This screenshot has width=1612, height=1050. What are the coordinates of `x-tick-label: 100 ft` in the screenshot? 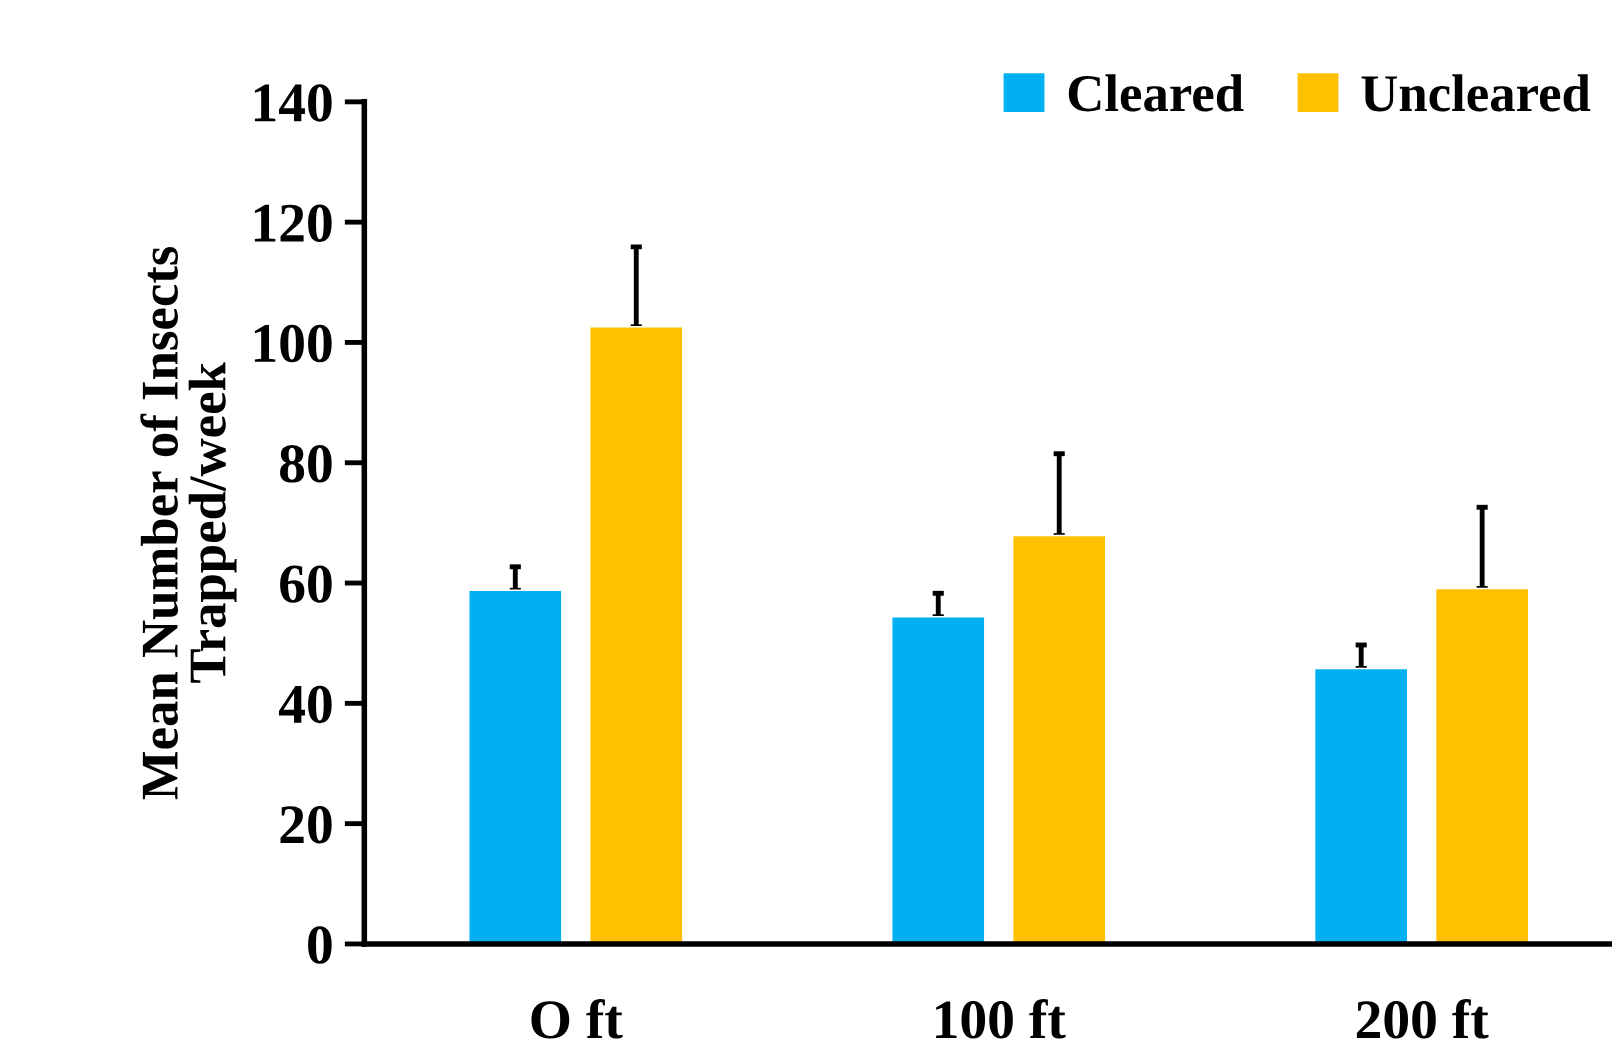 It's located at (1001, 1018).